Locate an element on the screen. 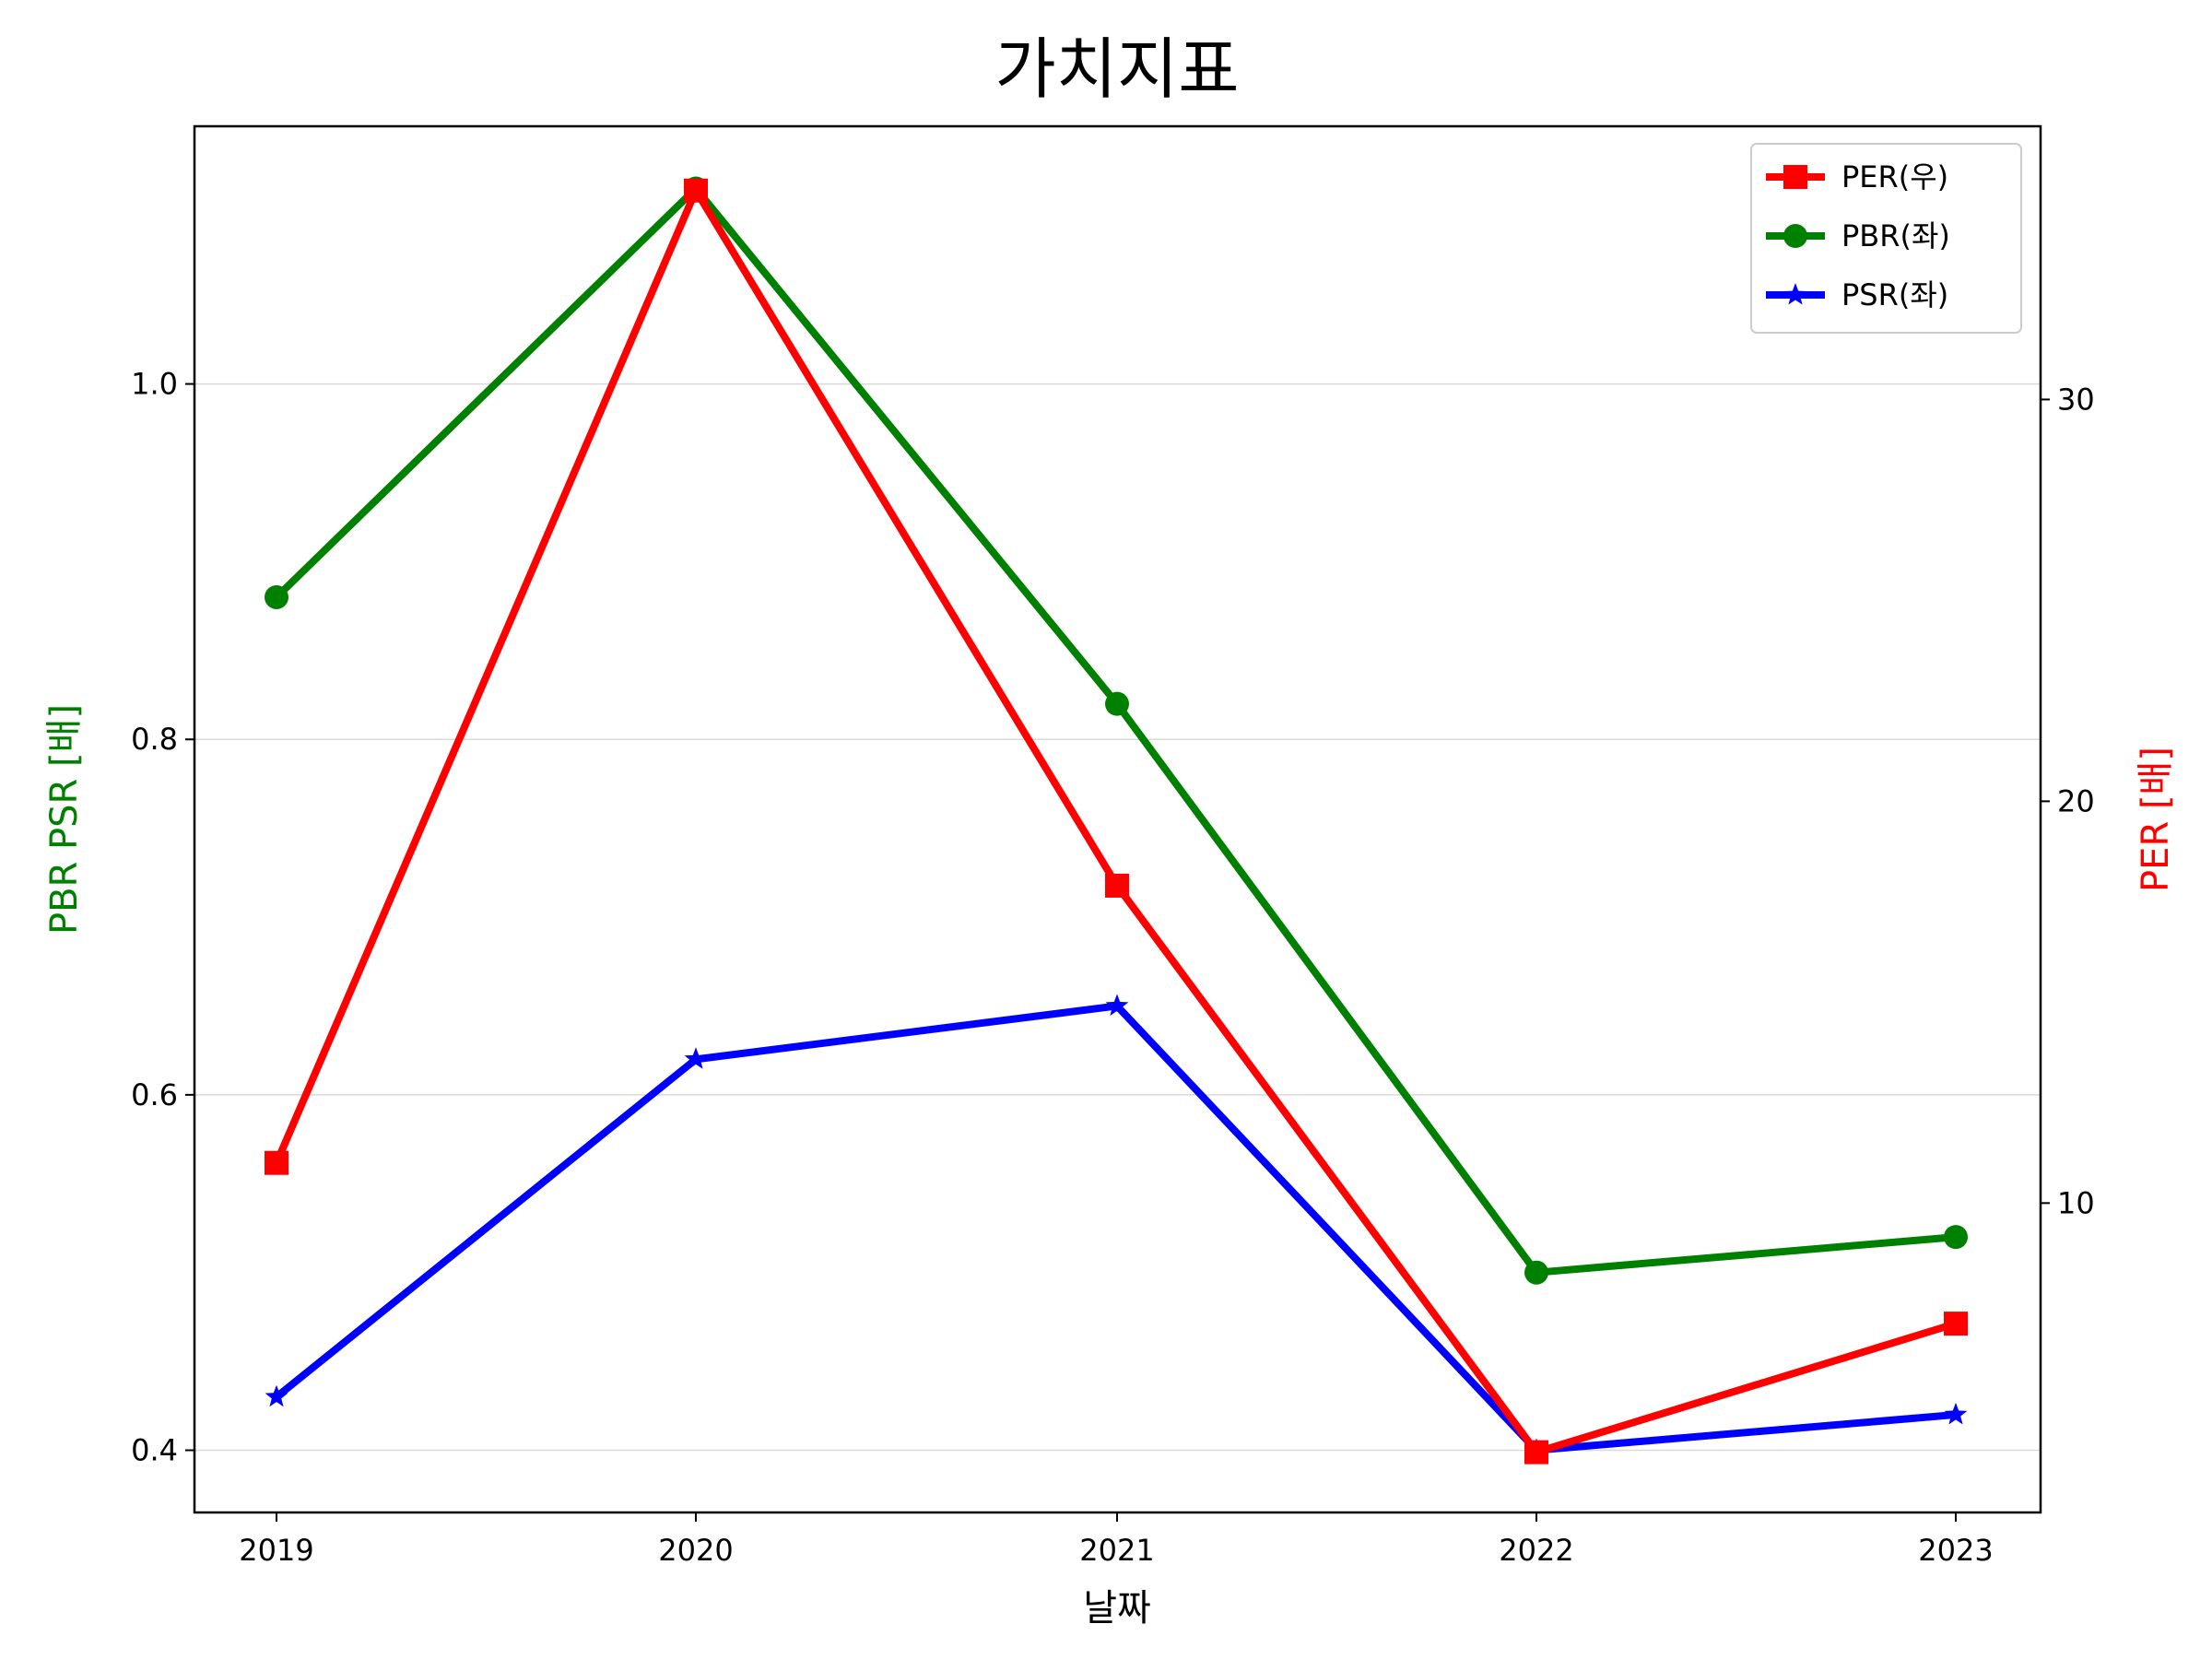 The image size is (2212, 1659). y-axis-left-title: PBR PSR [배] is located at coordinates (64, 819).